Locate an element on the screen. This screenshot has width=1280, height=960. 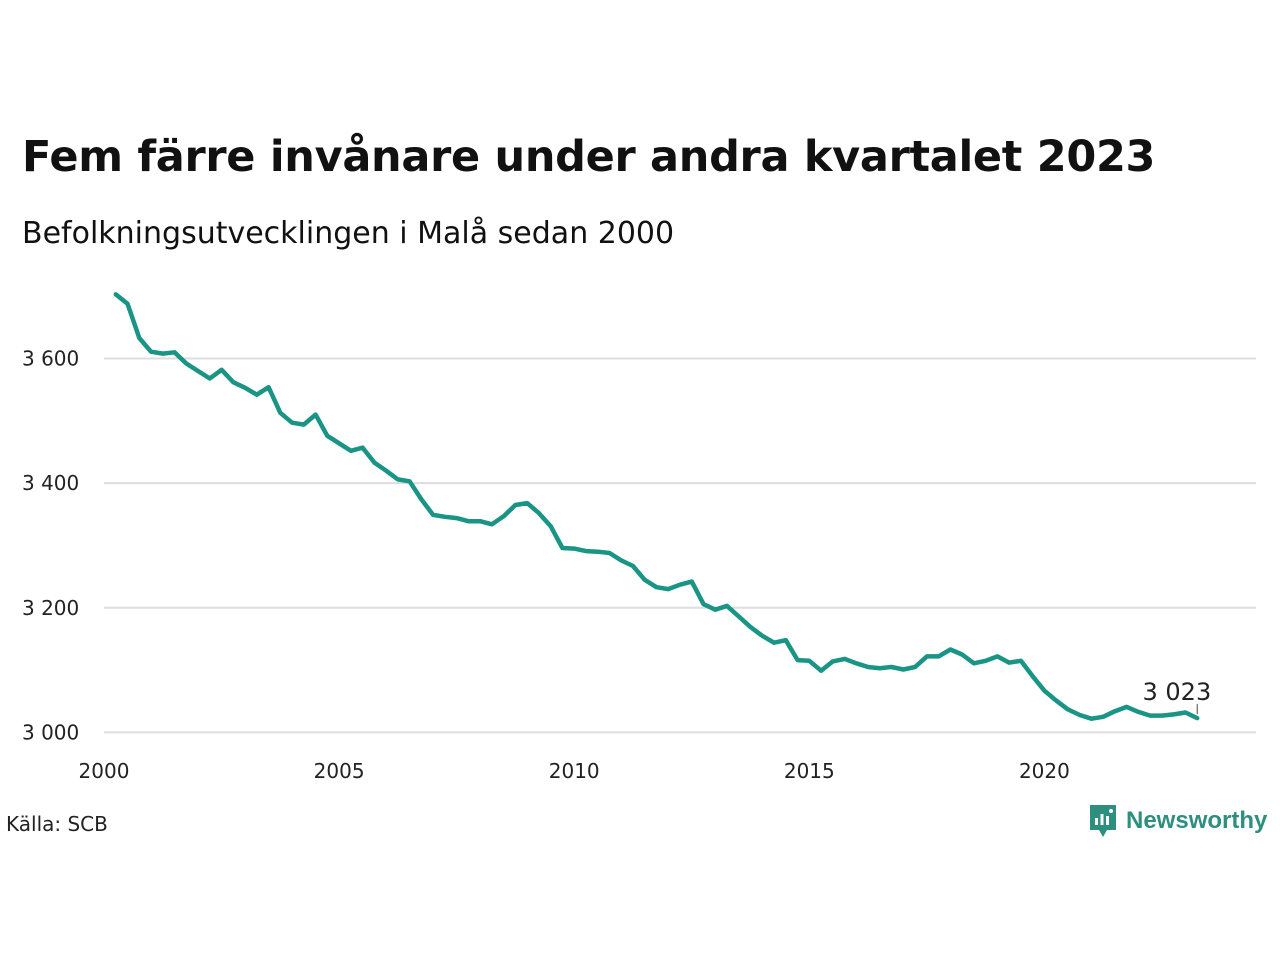
annotations: 3 023 is located at coordinates (1177, 696).